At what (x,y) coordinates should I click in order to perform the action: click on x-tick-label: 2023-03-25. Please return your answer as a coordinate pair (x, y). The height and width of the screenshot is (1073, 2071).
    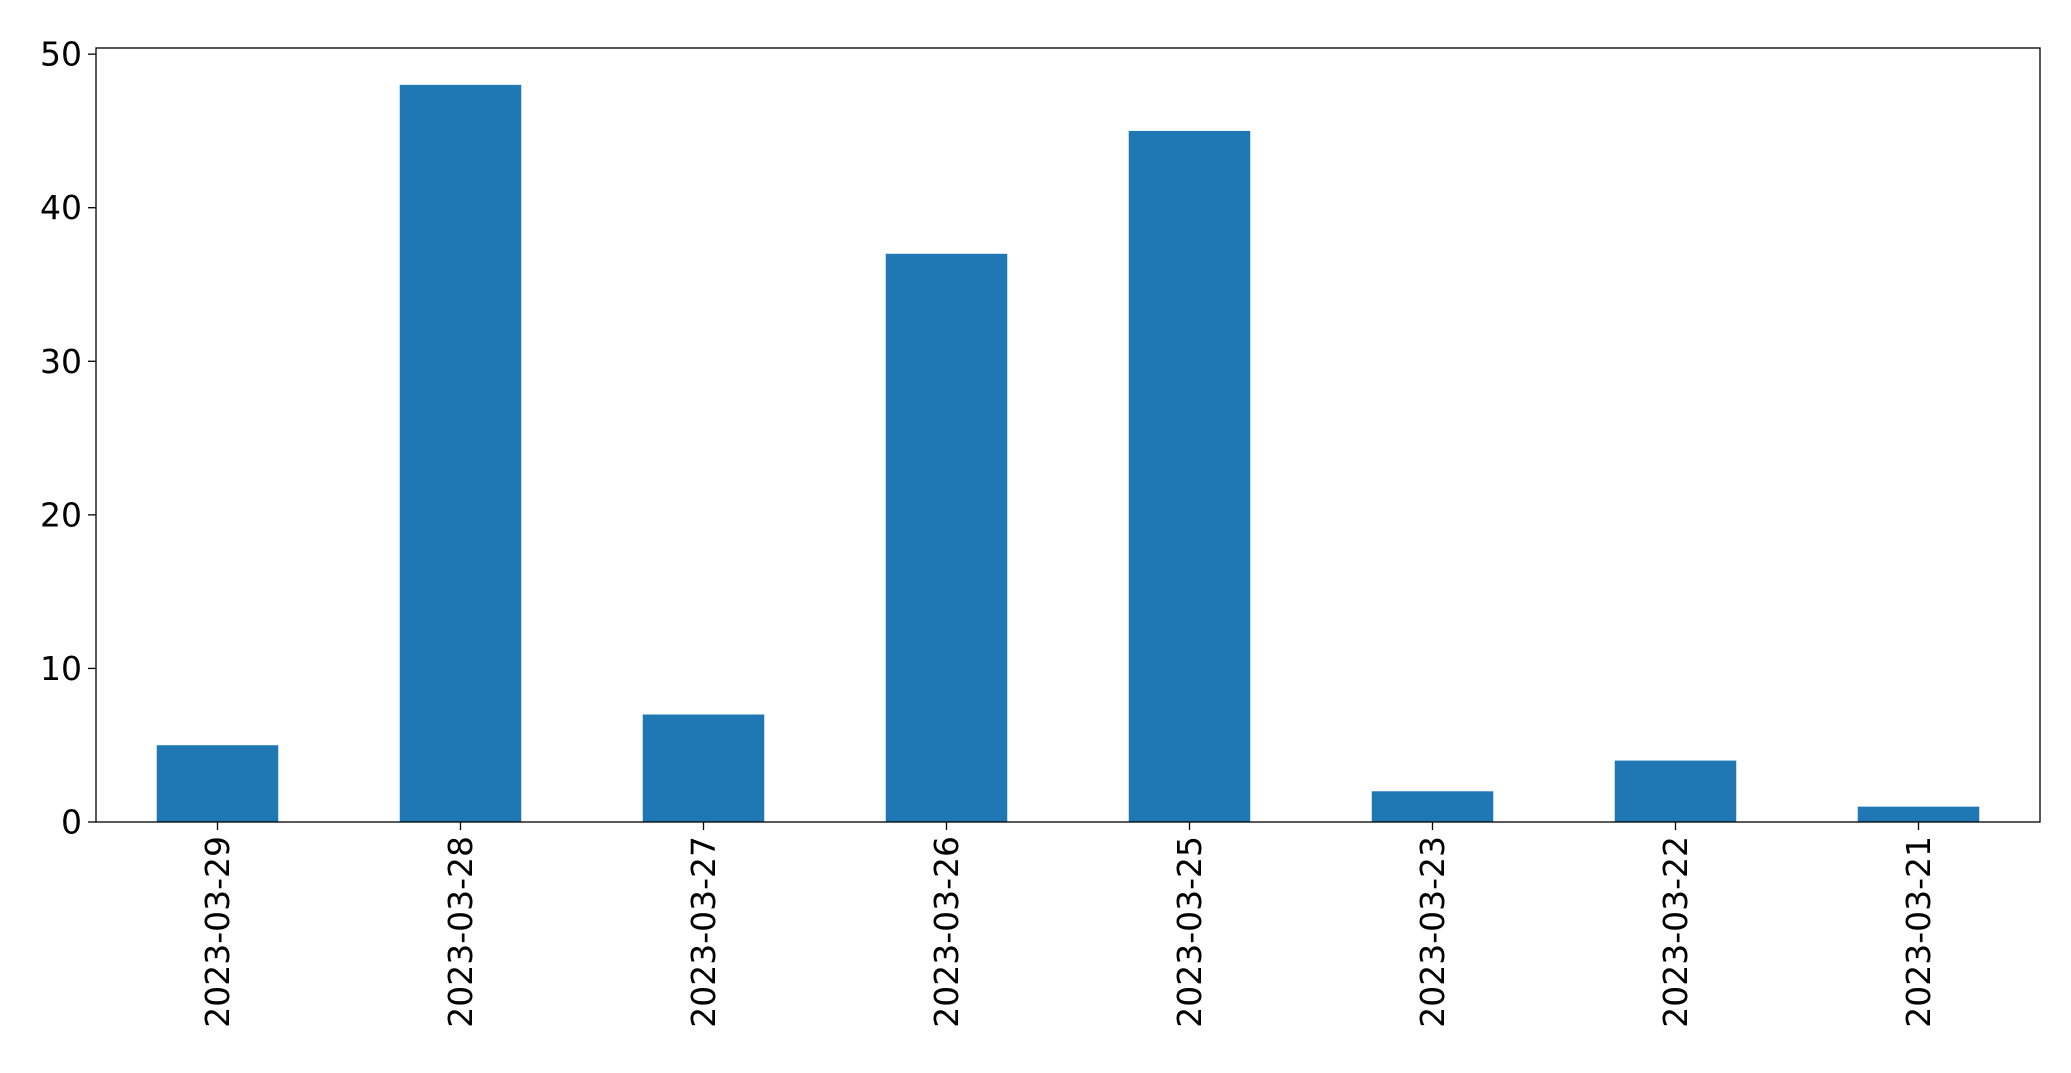
    Looking at the image, I should click on (1189, 932).